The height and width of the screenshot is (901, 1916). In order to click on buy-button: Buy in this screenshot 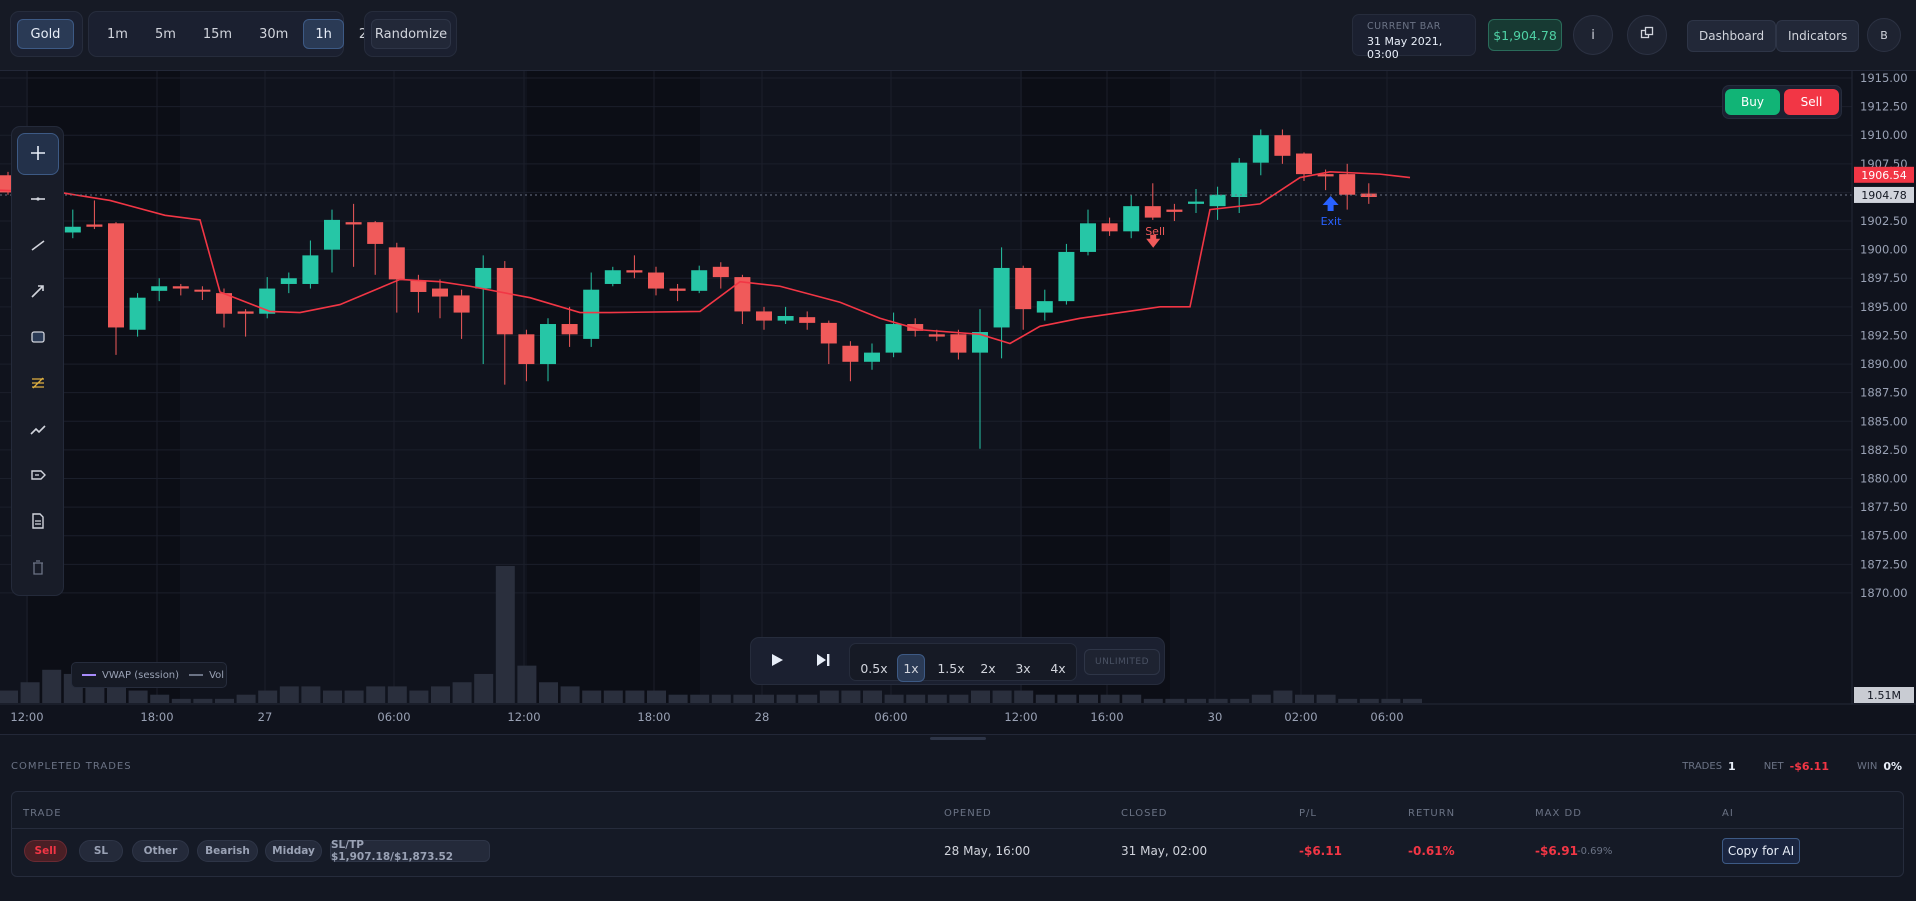, I will do `click(1752, 102)`.